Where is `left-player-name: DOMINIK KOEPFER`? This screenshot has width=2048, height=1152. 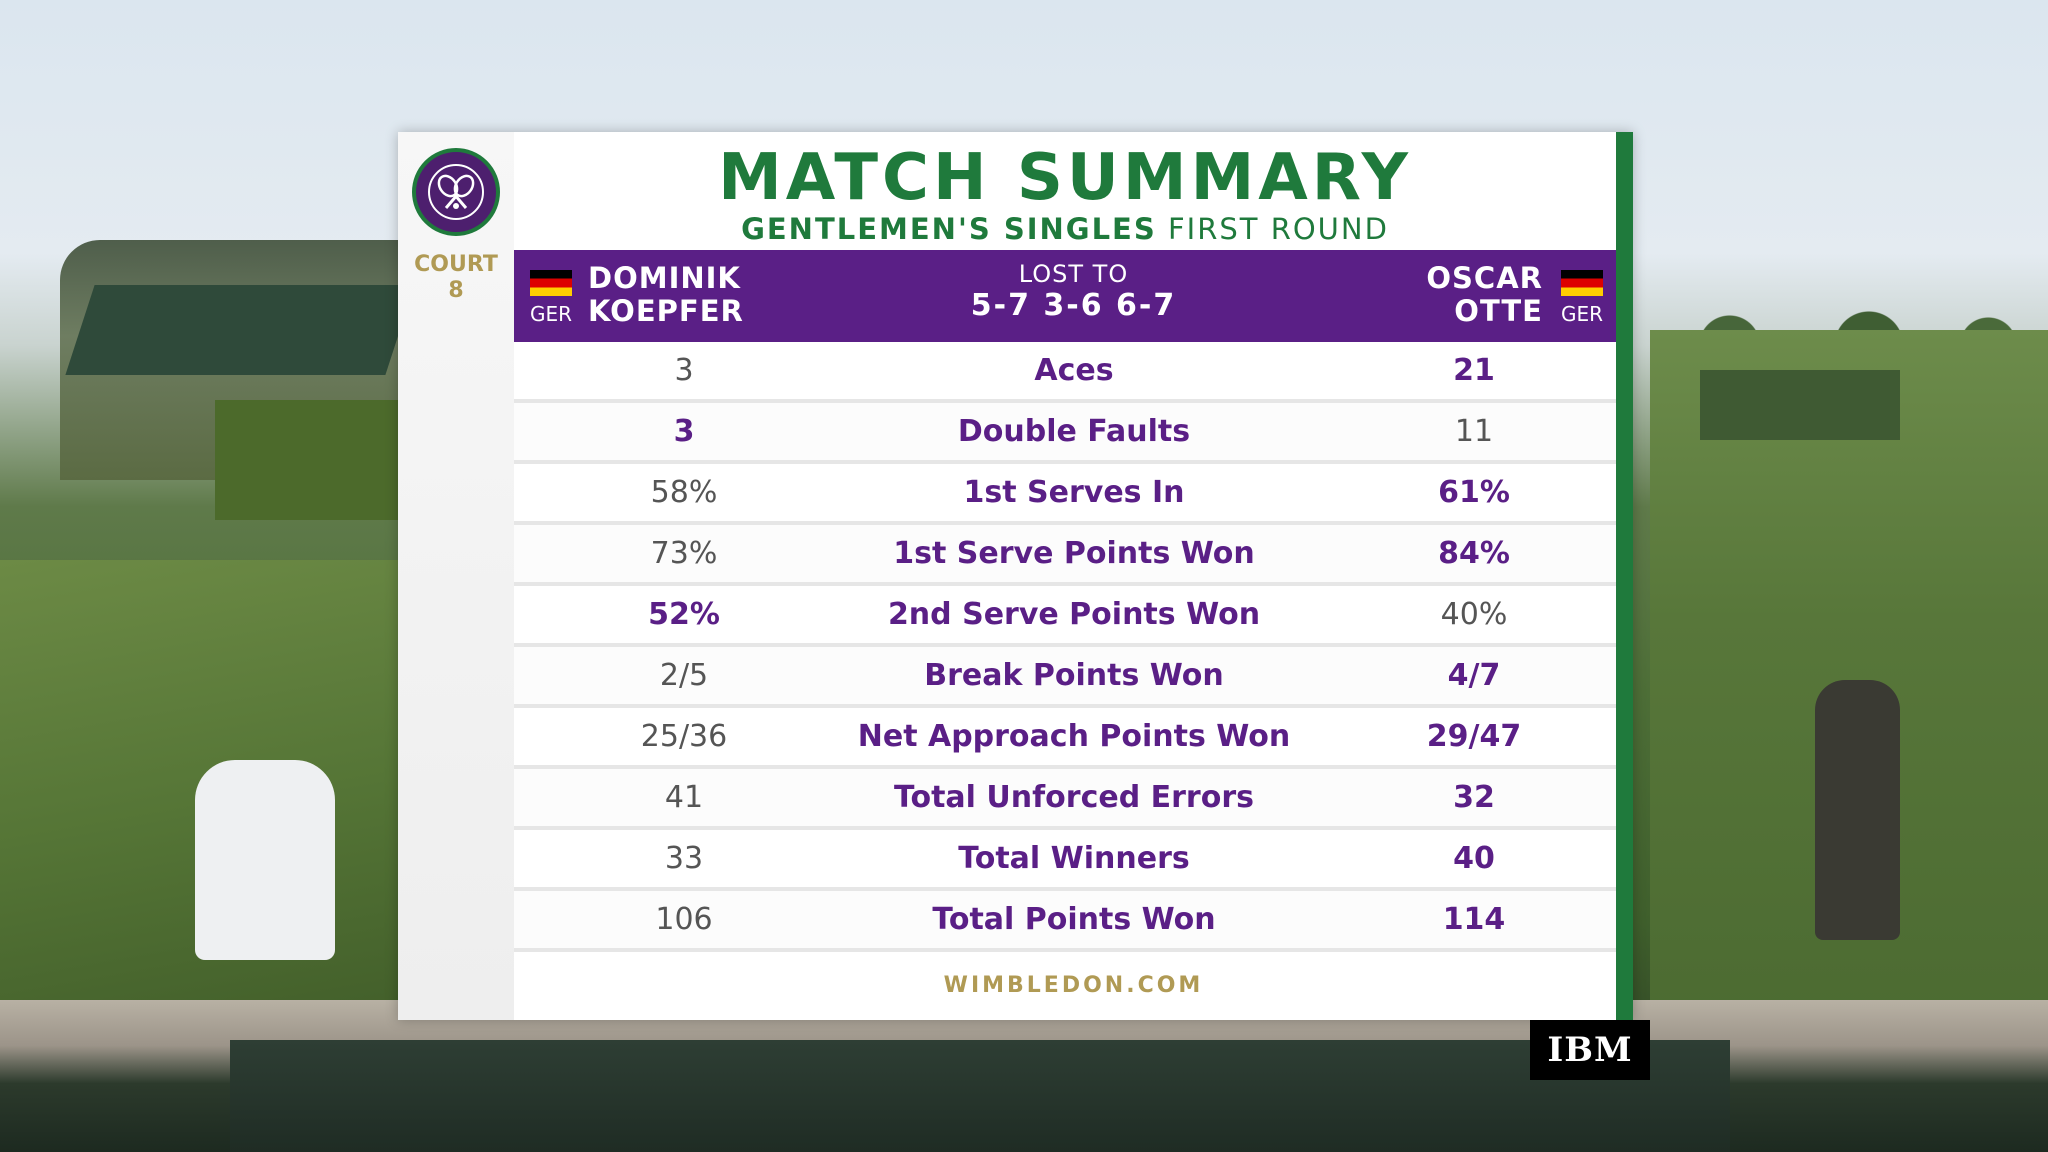 left-player-name: DOMINIK KOEPFER is located at coordinates (666, 295).